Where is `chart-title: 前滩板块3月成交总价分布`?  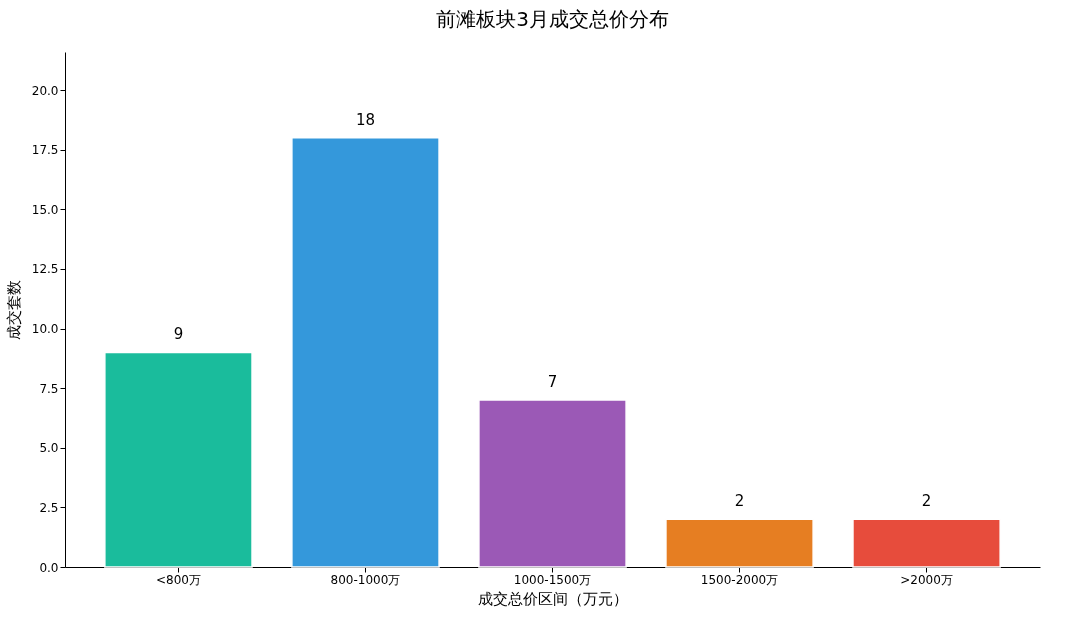
chart-title: 前滩板块3月成交总价分布 is located at coordinates (552, 19).